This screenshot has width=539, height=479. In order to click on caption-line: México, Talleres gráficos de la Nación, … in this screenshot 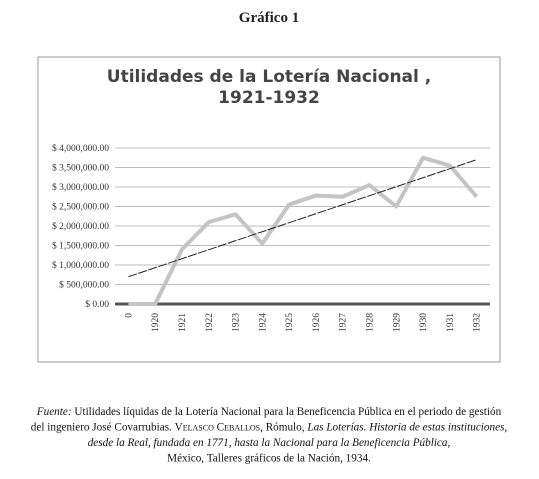, I will do `click(269, 459)`.